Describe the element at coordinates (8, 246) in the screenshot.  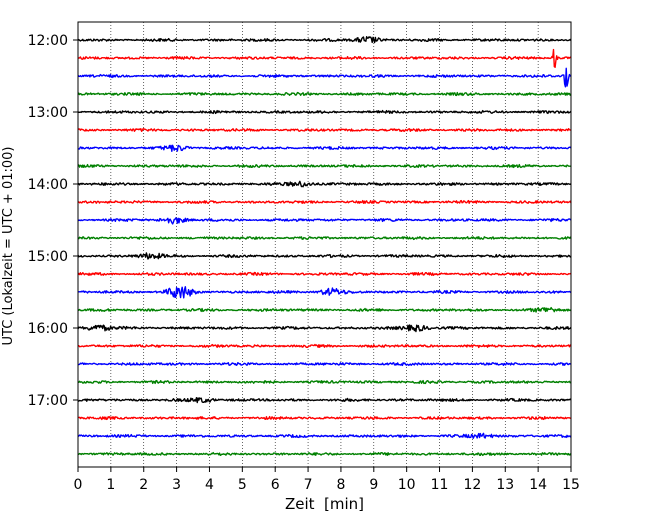
I see `y-axis-title: UTC (Lokalzeit = UTC + 01:00)` at that location.